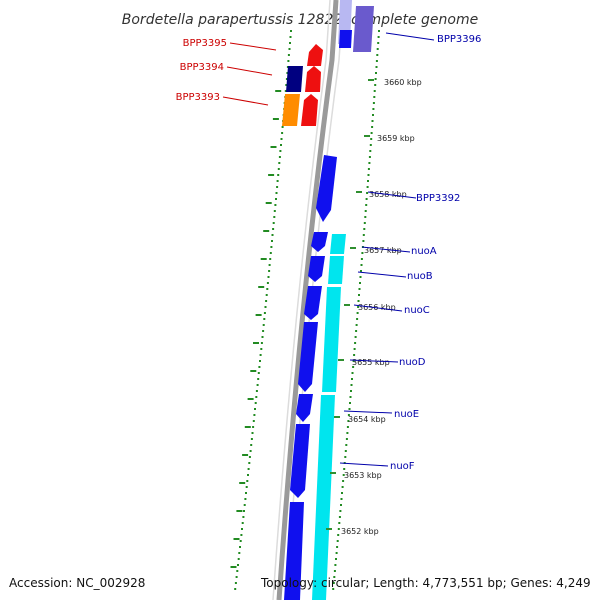  I want to click on gene-block-nuoe, so click(304, 408).